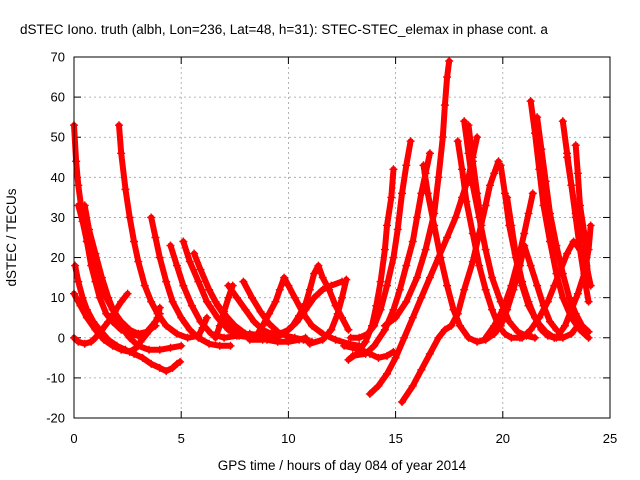  I want to click on y-tick-label: 50, so click(58, 137).